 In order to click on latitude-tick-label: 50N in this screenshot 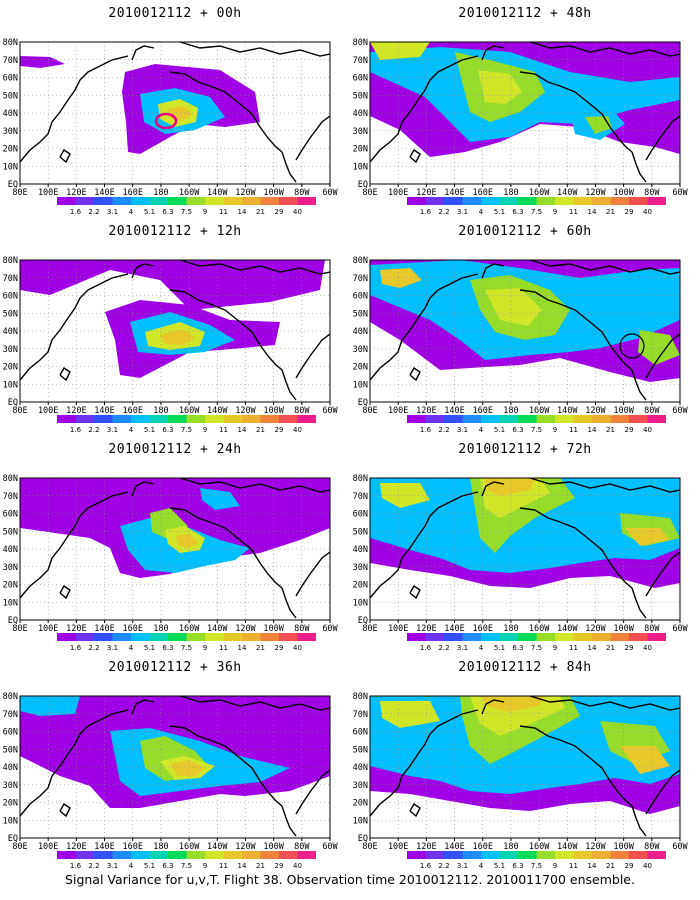, I will do `click(360, 314)`.